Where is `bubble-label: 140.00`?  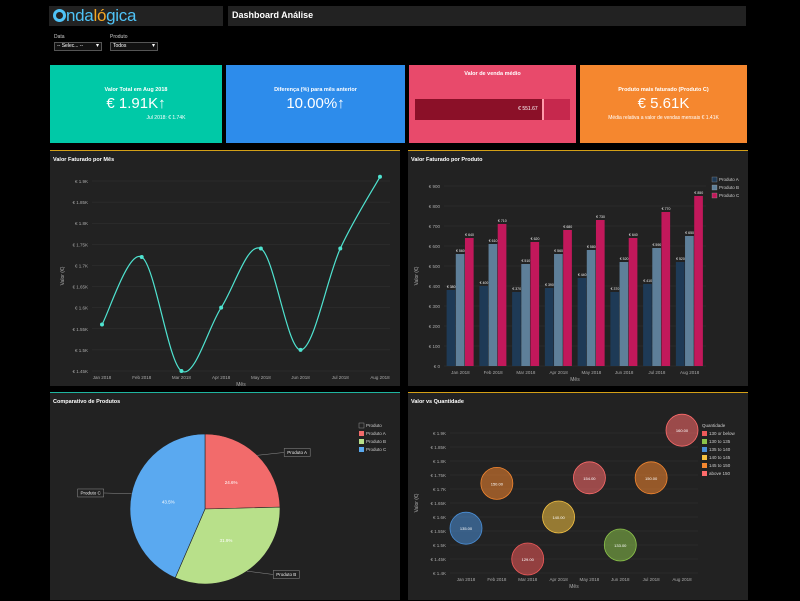
bubble-label: 140.00 is located at coordinates (558, 517).